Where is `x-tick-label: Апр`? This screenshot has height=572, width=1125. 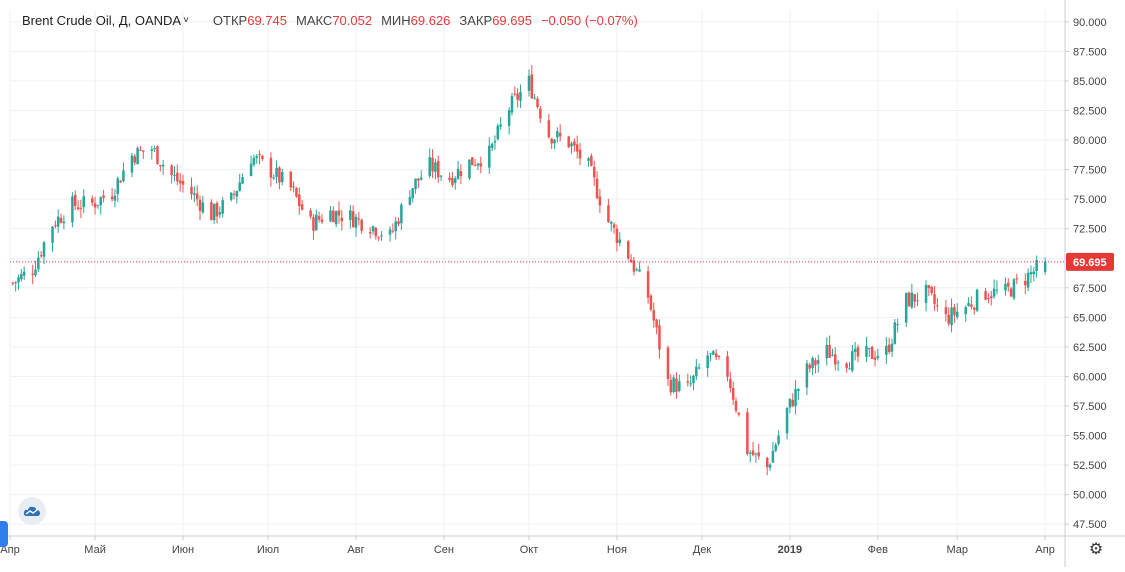 x-tick-label: Апр is located at coordinates (1044, 550).